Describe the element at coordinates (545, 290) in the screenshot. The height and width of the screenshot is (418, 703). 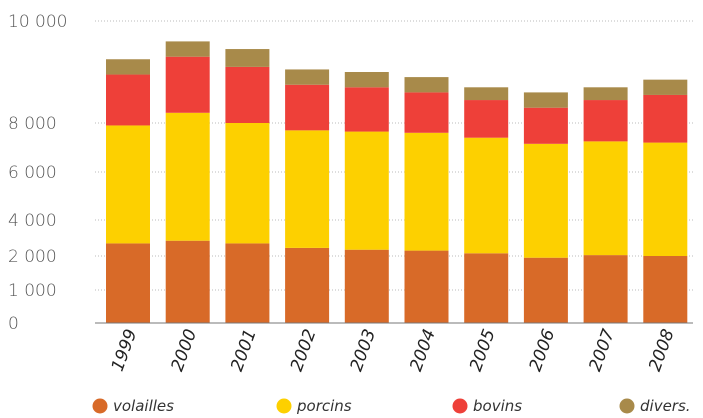
I see `bar-segment-volailles-2006` at that location.